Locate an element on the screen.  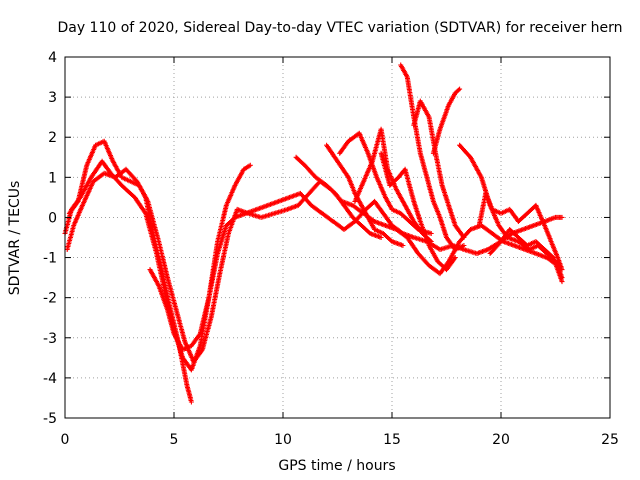
y-tick-label: 1 is located at coordinates (52, 178).